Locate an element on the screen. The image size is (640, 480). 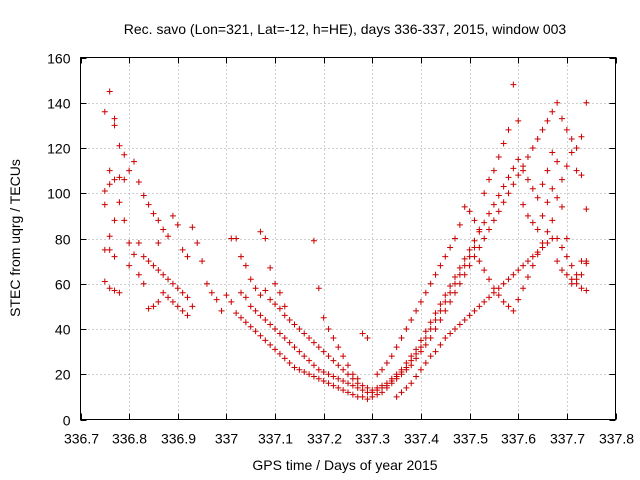
y-axis-label: STEC from uqrg / TECUs is located at coordinates (15, 238).